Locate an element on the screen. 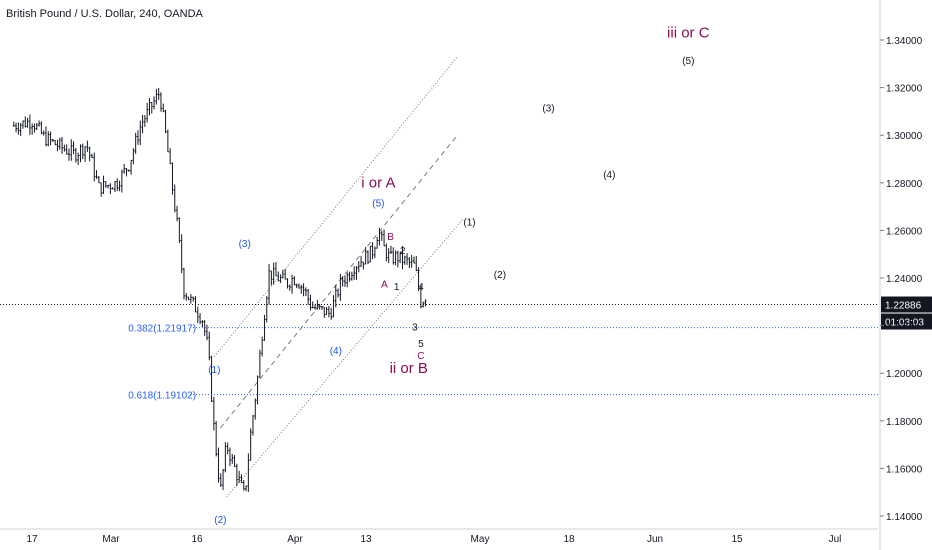 The image size is (932, 550). x-tick-label: Mar is located at coordinates (111, 539).